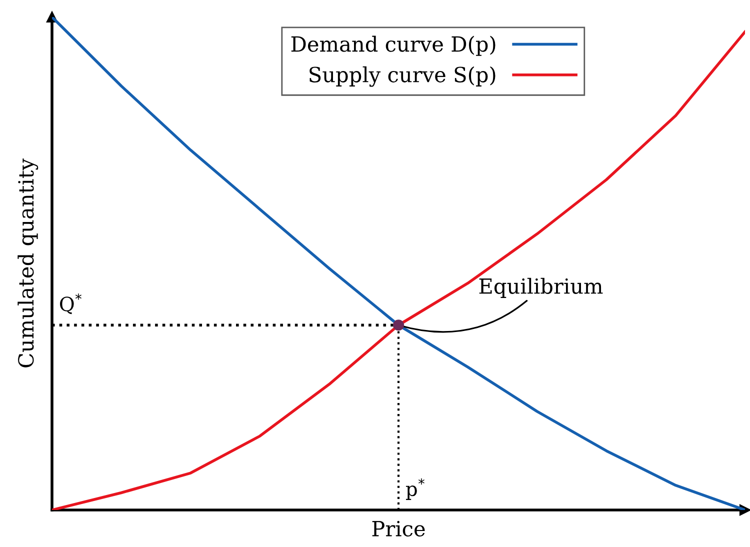 The width and height of the screenshot is (750, 547). Describe the element at coordinates (393, 46) in the screenshot. I see `legend-label: Demand curve D(p)` at that location.